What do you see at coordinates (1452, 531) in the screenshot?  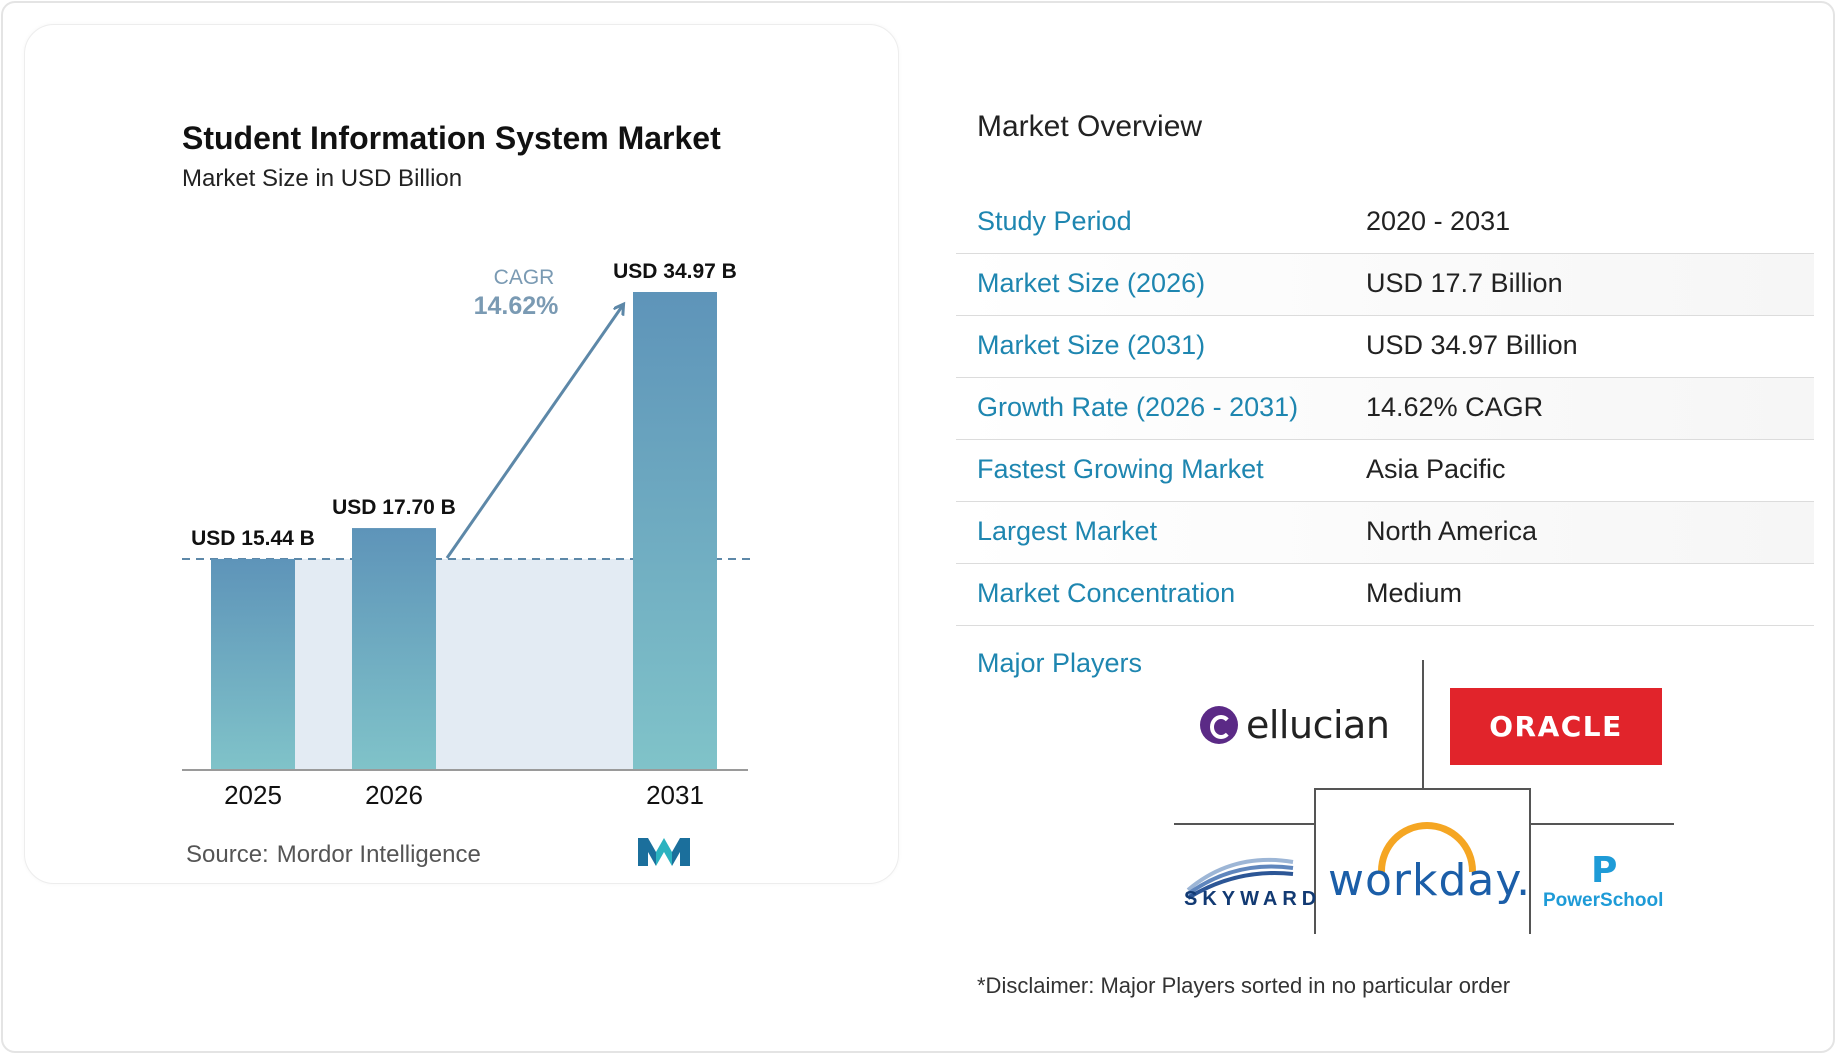 I see `overview-row-value: North America` at bounding box center [1452, 531].